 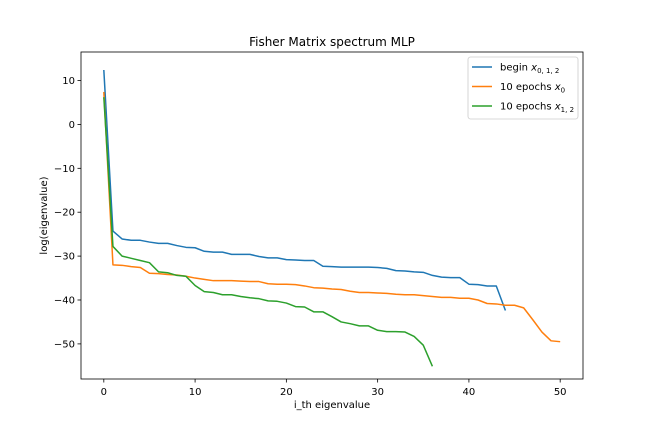 What do you see at coordinates (64, 169) in the screenshot?
I see `y-tick-label: −10` at bounding box center [64, 169].